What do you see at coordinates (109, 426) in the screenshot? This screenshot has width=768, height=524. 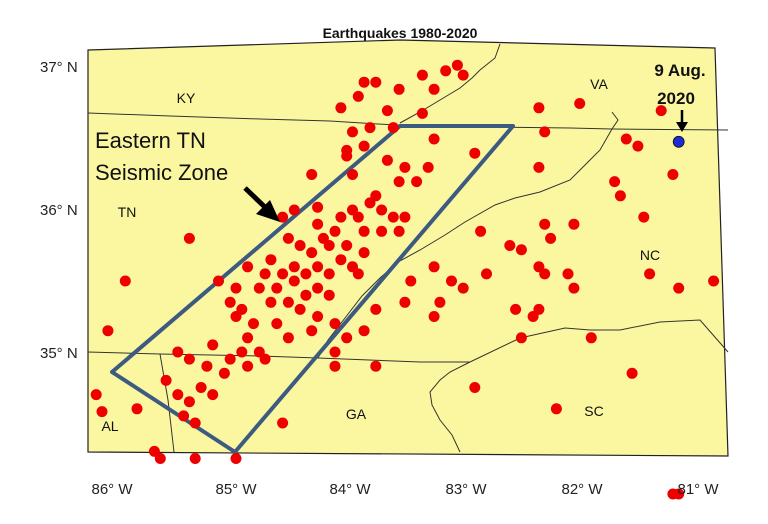 I see `state-label-al: AL` at bounding box center [109, 426].